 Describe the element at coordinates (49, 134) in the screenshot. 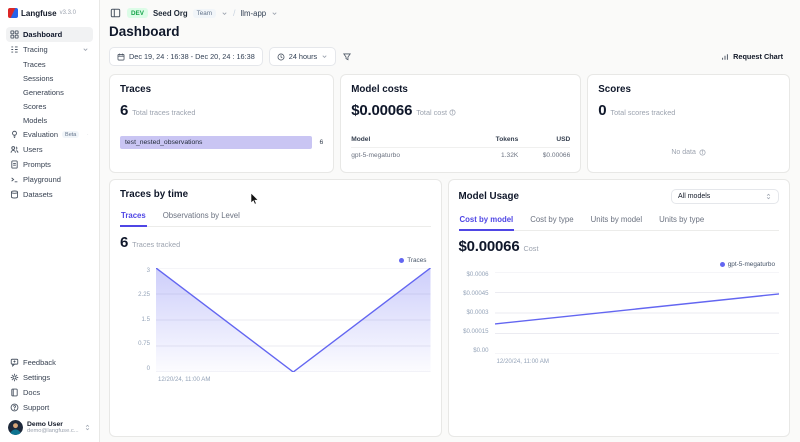

I see `sidebar-item-evaluation: Evaluation Beta` at that location.